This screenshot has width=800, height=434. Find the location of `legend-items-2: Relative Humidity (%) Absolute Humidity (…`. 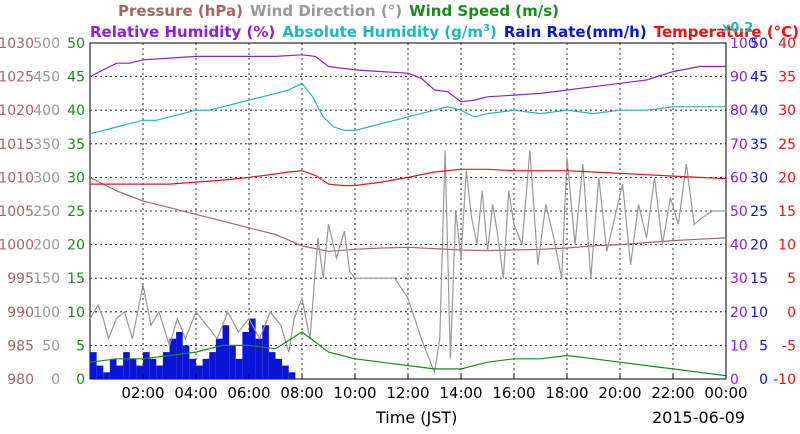

legend-items-2: Relative Humidity (%) Absolute Humidity (… is located at coordinates (445, 32).